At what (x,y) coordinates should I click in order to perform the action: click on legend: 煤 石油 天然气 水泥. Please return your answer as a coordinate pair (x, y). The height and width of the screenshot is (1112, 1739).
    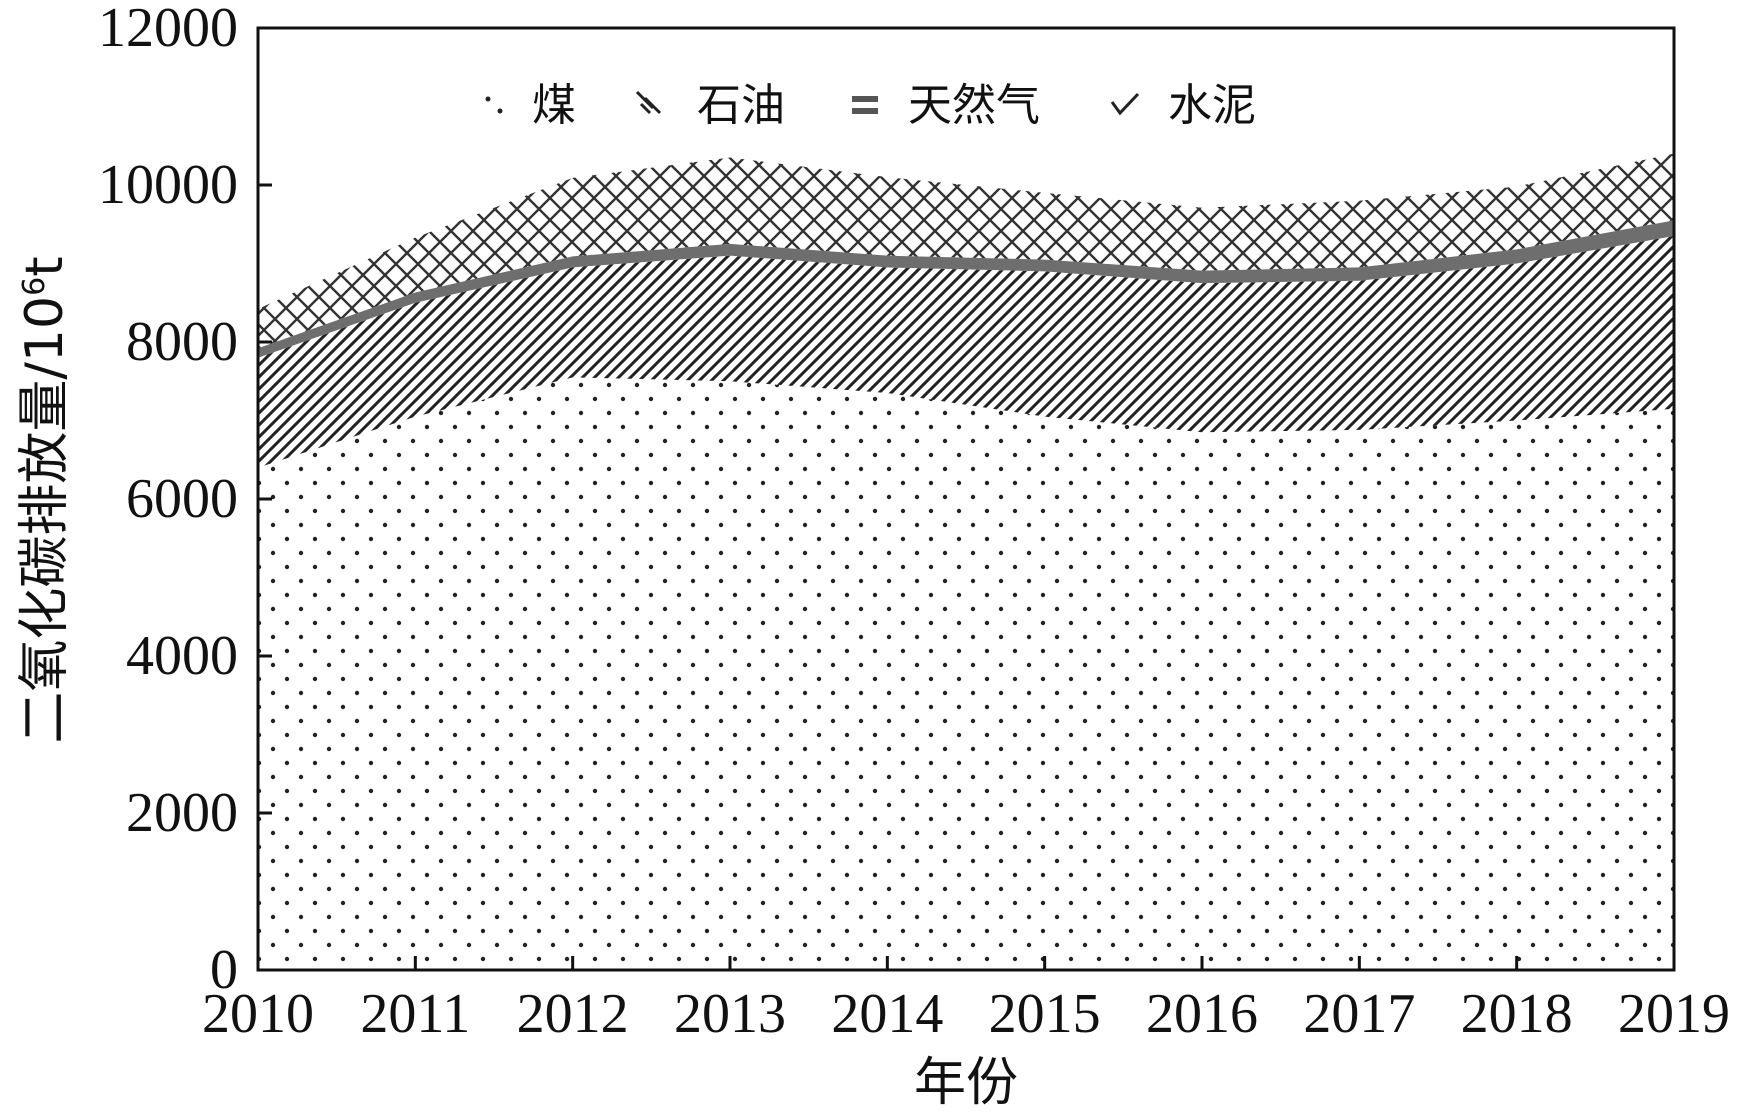
    Looking at the image, I should click on (870, 105).